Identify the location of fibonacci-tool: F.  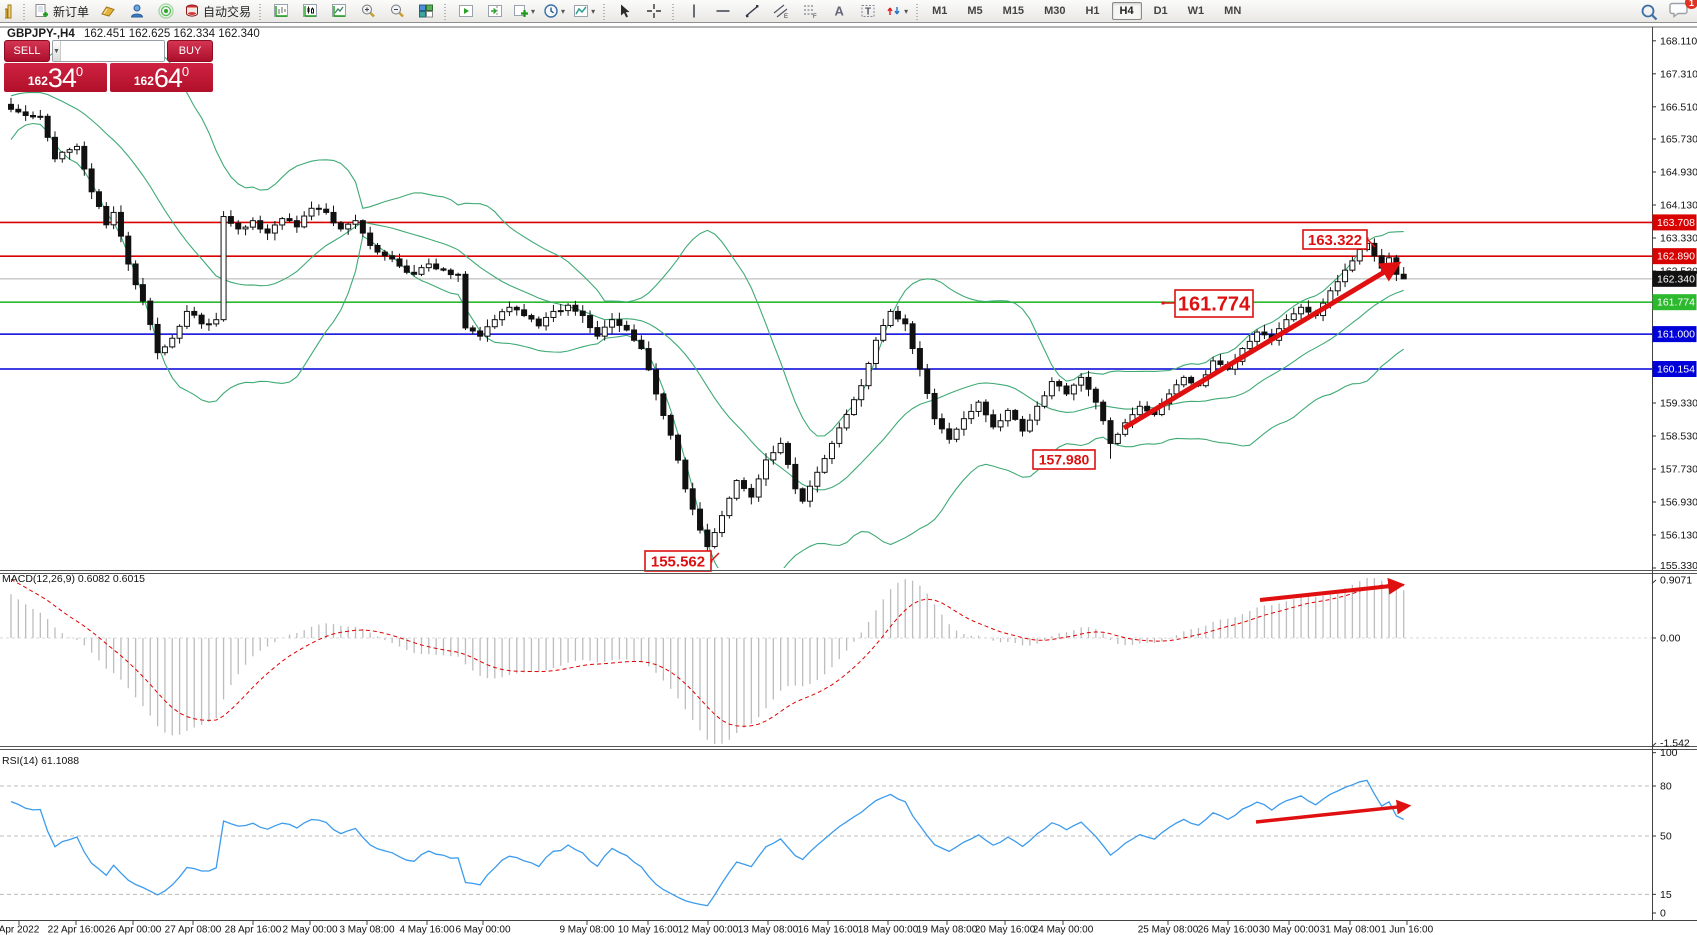
(809, 11).